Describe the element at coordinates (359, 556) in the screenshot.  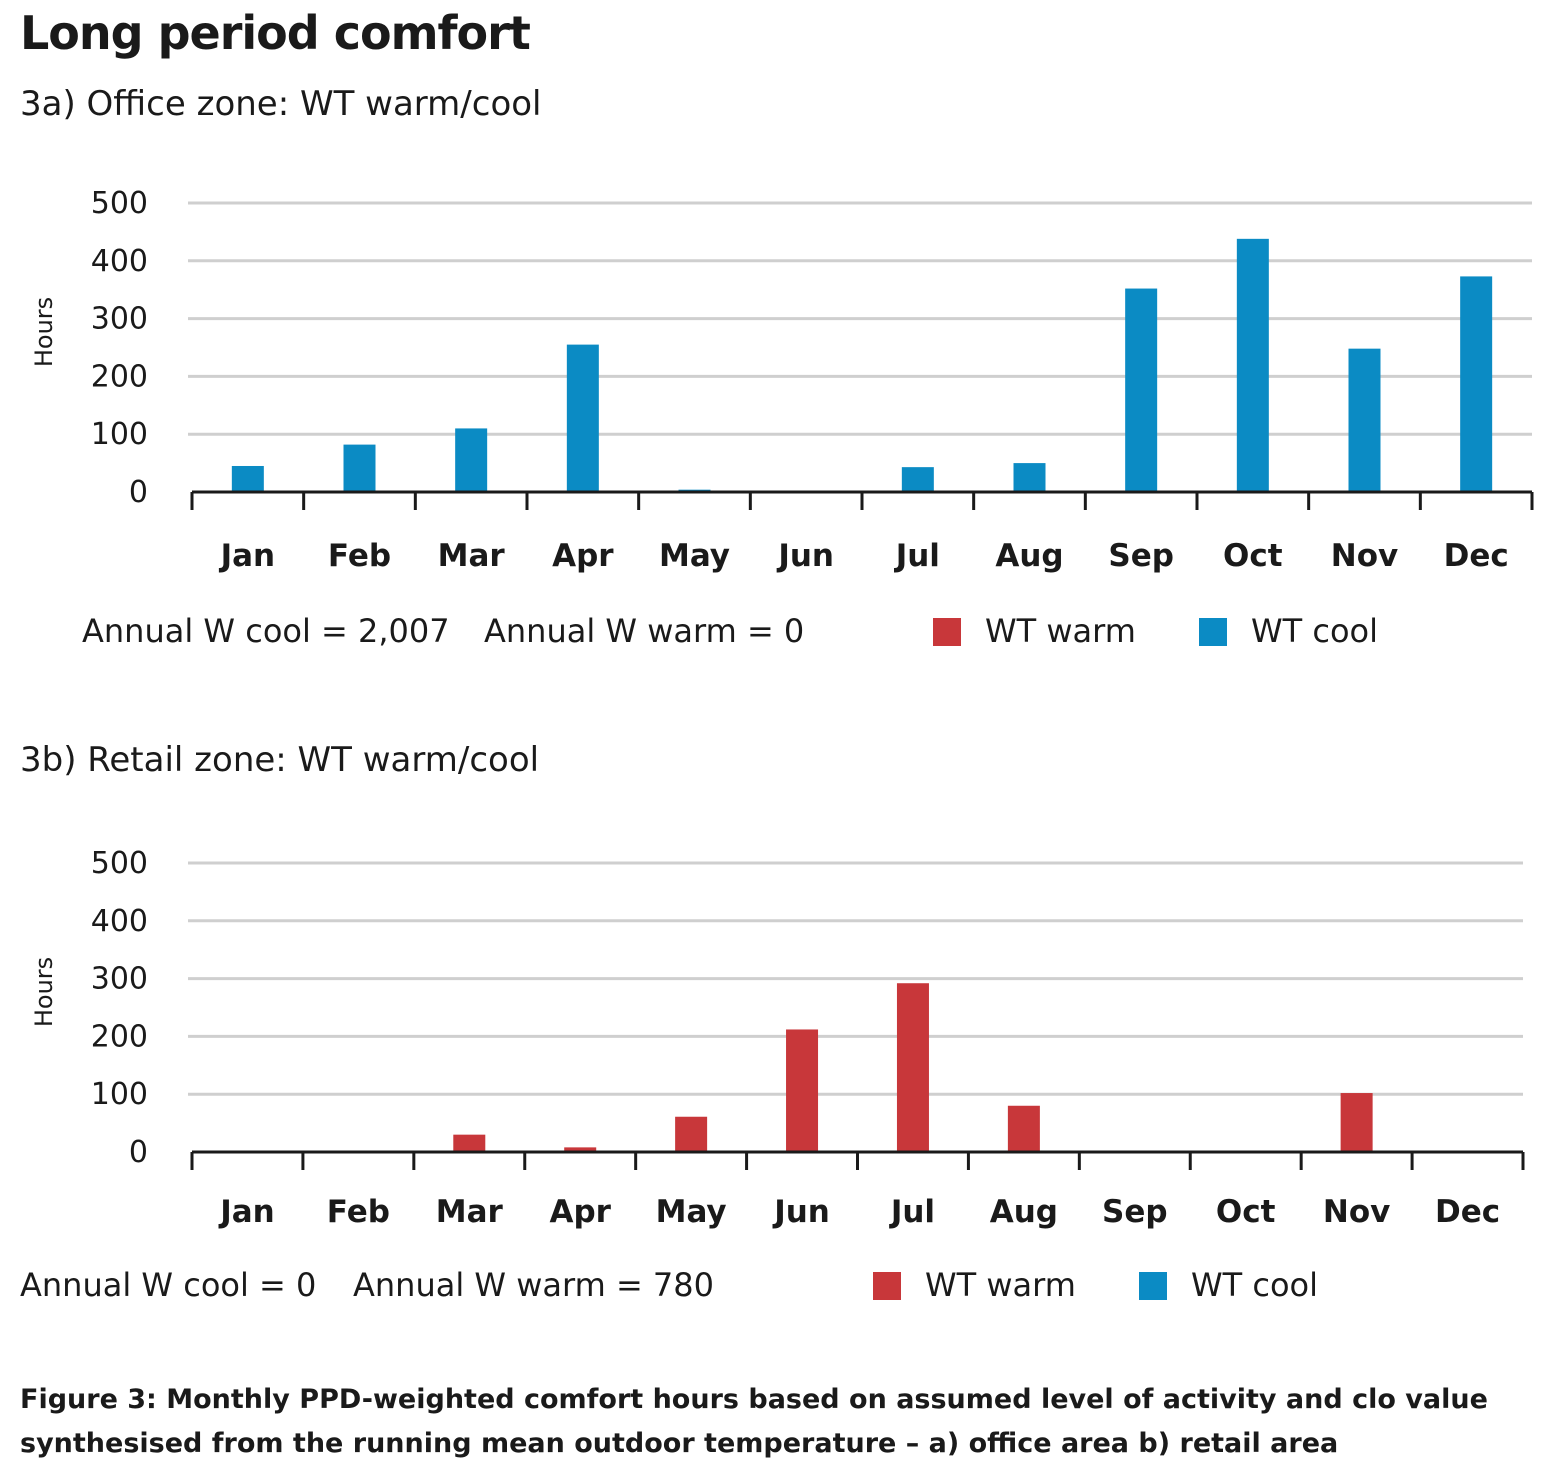
I see `office-month-label-feb: Feb` at that location.